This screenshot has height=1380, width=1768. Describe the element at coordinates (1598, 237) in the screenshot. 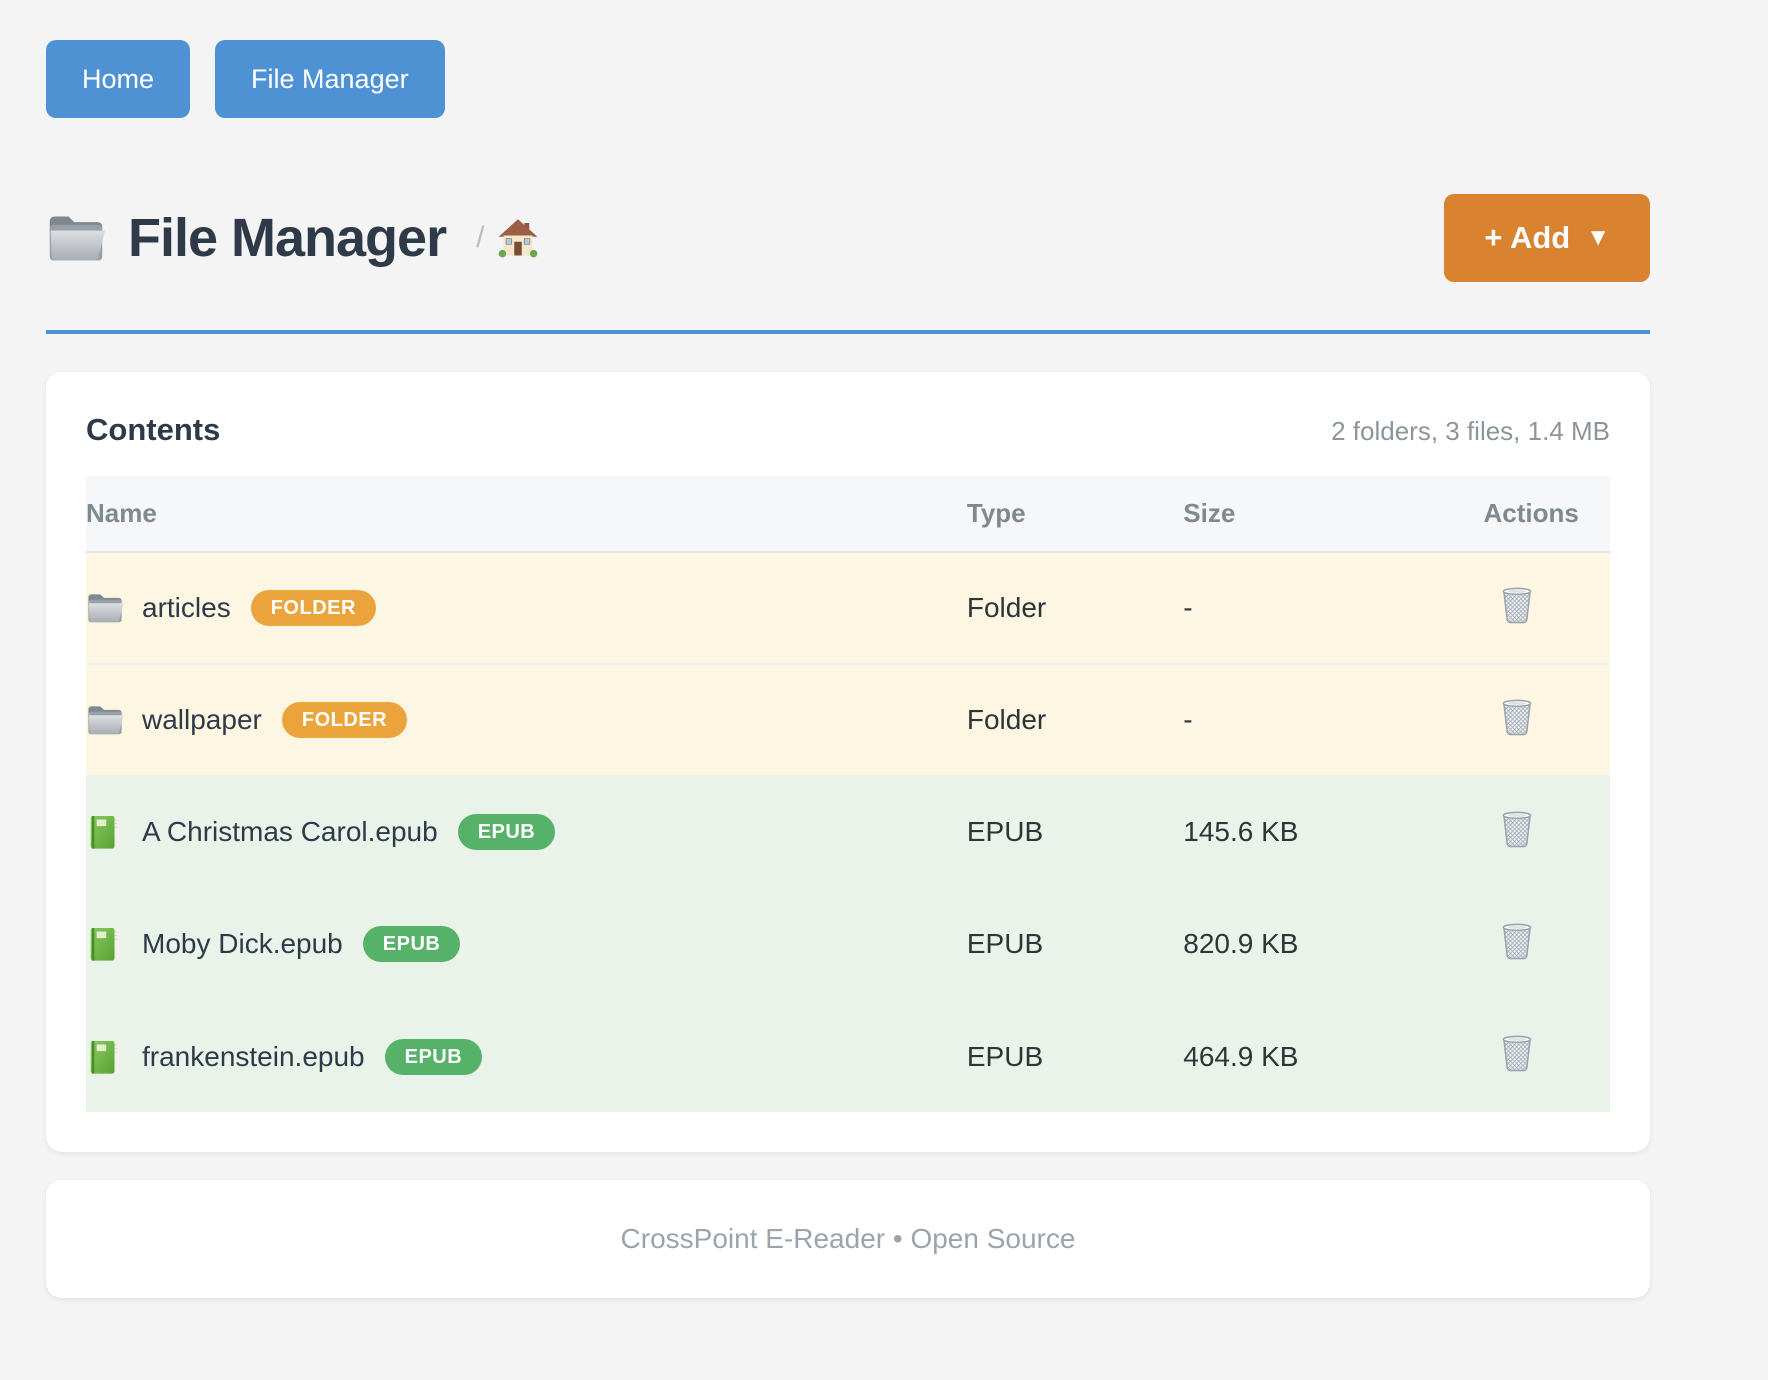

I see `caret-down-icon: ▼` at that location.